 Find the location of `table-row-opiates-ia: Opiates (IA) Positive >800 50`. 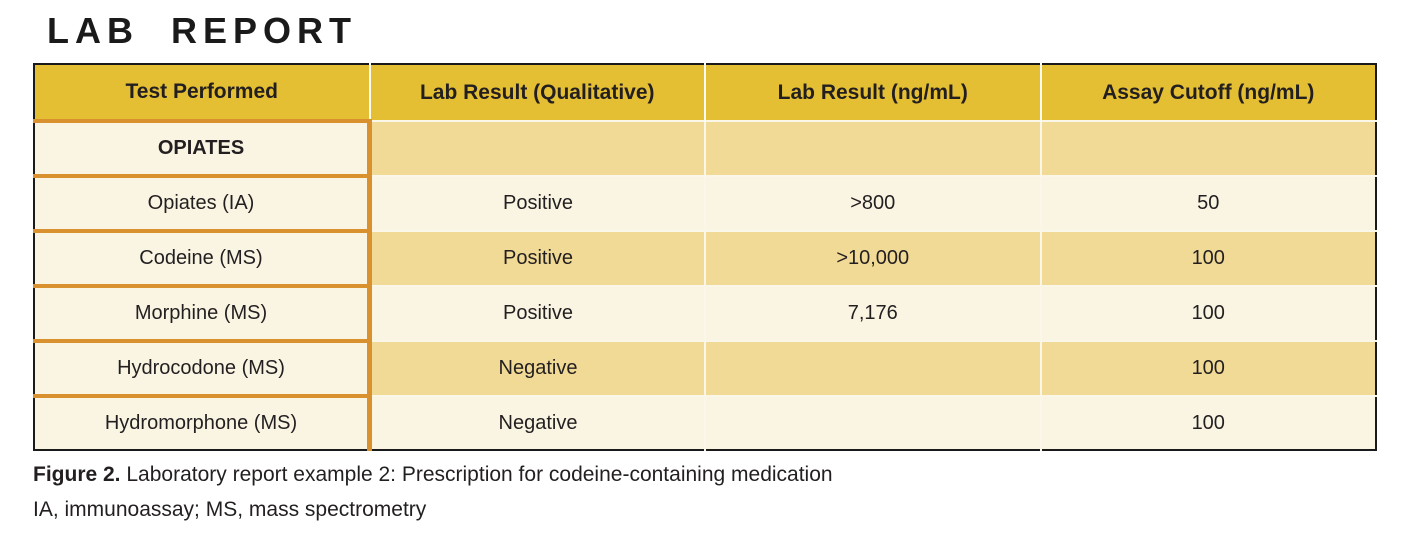

table-row-opiates-ia: Opiates (IA) Positive >800 50 is located at coordinates (705, 202).